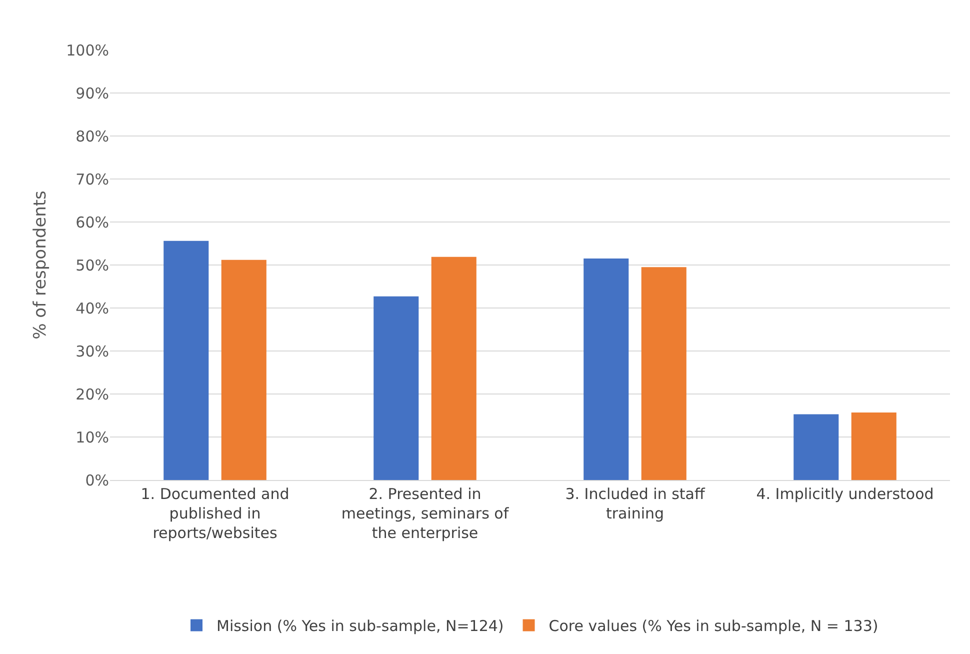  I want to click on x-tick-label: 1. Documented and published in reports/websites, so click(215, 513).